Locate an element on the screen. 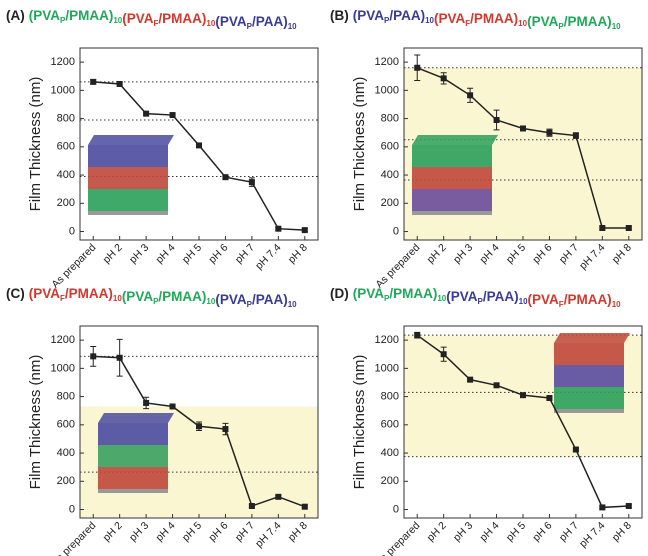 The height and width of the screenshot is (556, 648). panel-label: (A) is located at coordinates (15, 15).